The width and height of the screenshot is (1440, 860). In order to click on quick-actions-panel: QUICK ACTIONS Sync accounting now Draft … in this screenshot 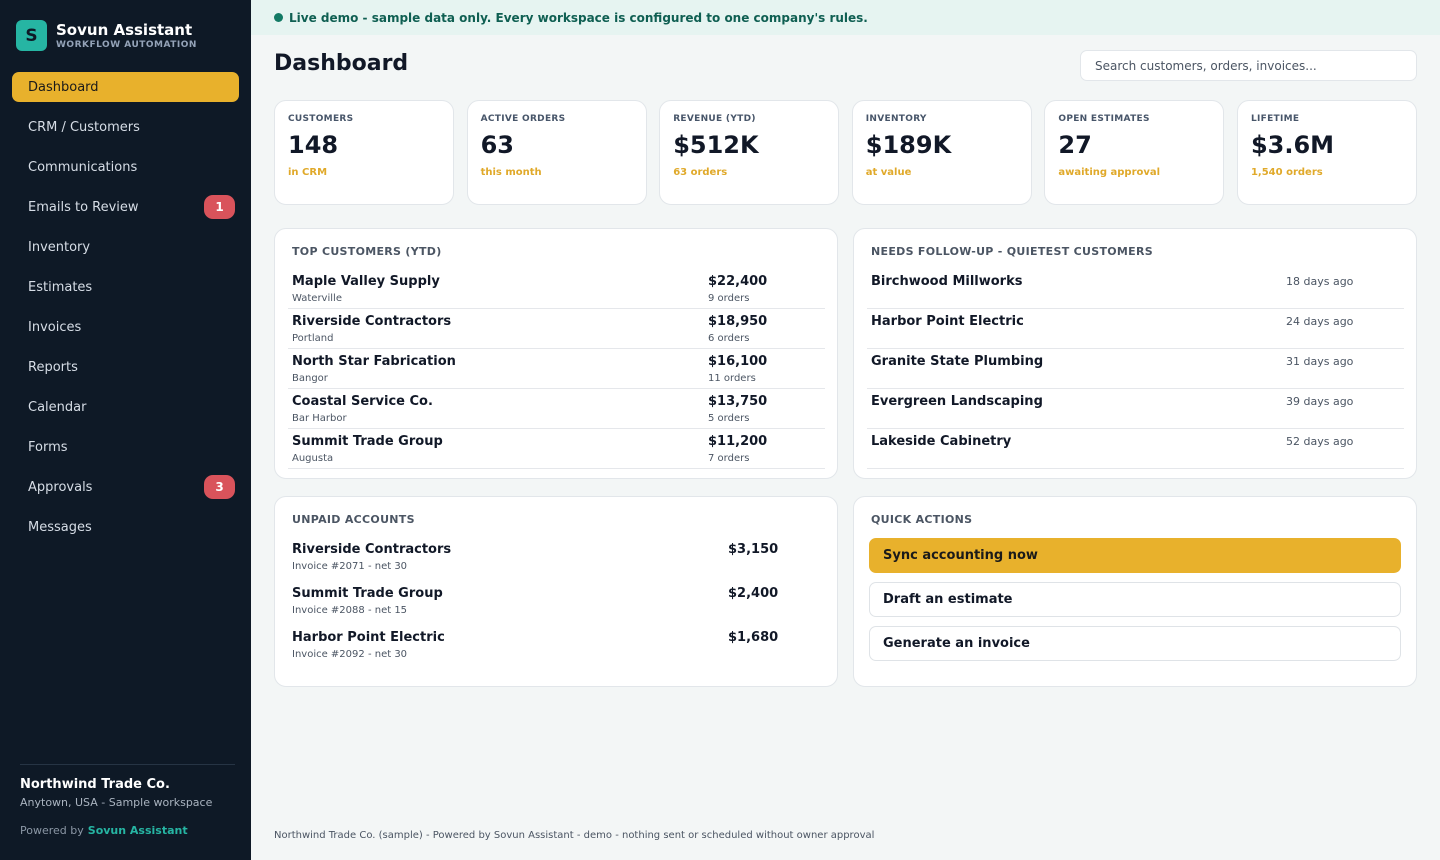, I will do `click(1135, 591)`.